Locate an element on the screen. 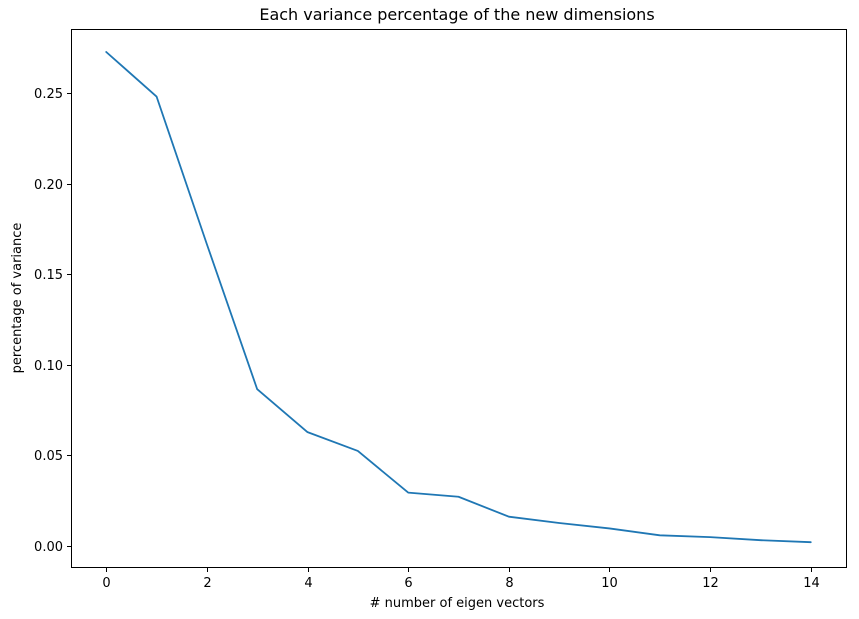  x-tick-label: 12 is located at coordinates (710, 583).